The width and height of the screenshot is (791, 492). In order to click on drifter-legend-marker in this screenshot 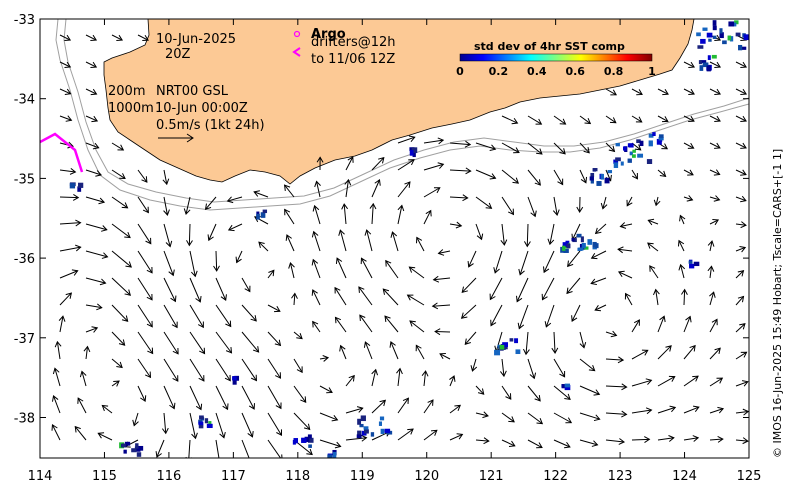, I will do `click(296, 52)`.